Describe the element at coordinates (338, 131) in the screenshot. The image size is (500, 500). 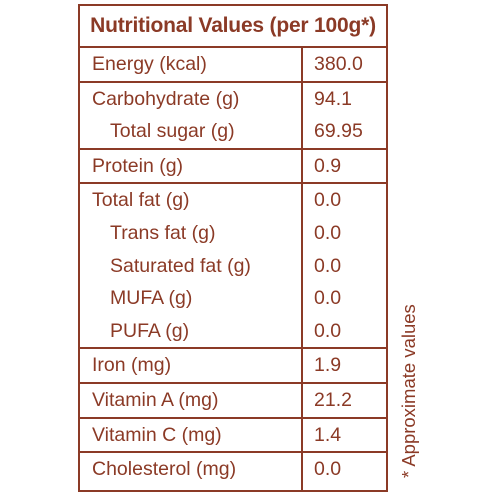
I see `nutrient-value: 69.95` at that location.